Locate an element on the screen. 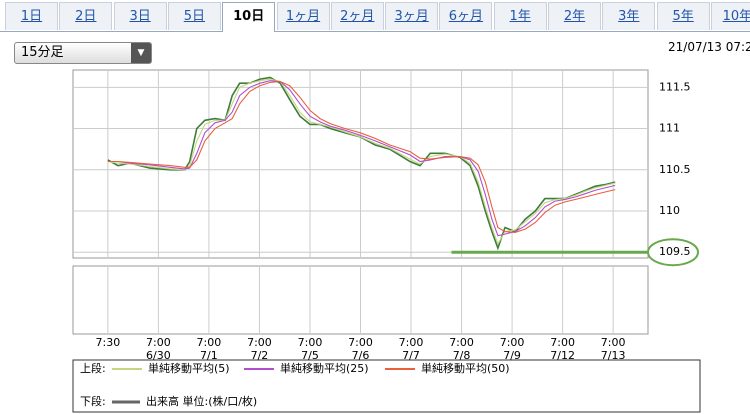 This screenshot has width=750, height=414. tab: 10年 is located at coordinates (730, 16).